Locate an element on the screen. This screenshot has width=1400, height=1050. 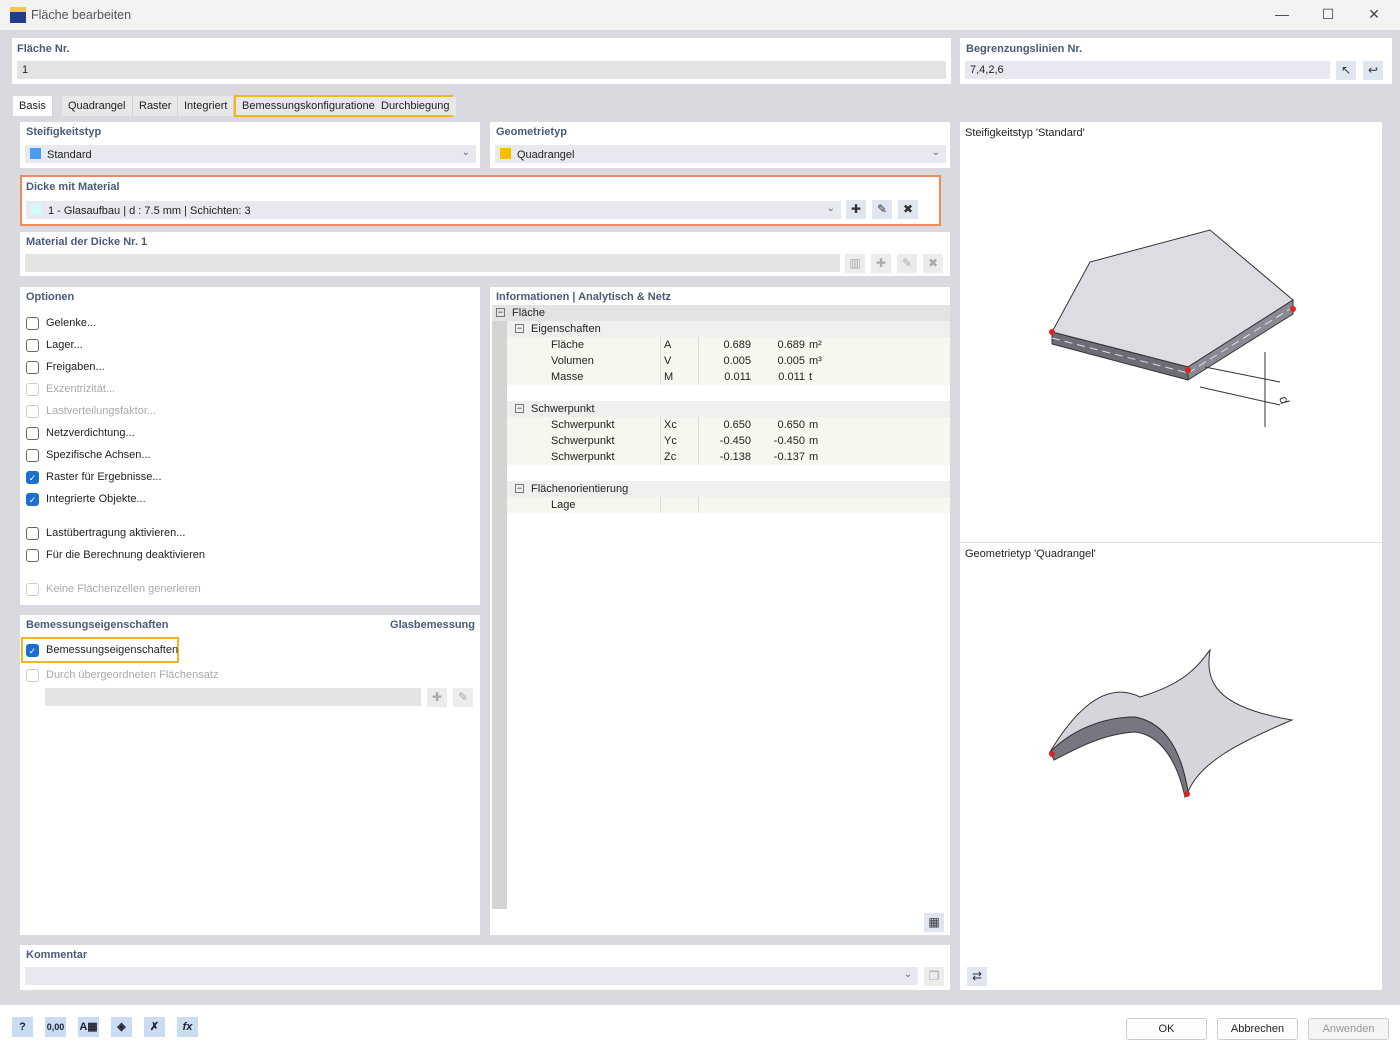
stiffness-panel: Steifigkeitstyp Standard ⌄ is located at coordinates (250, 145).